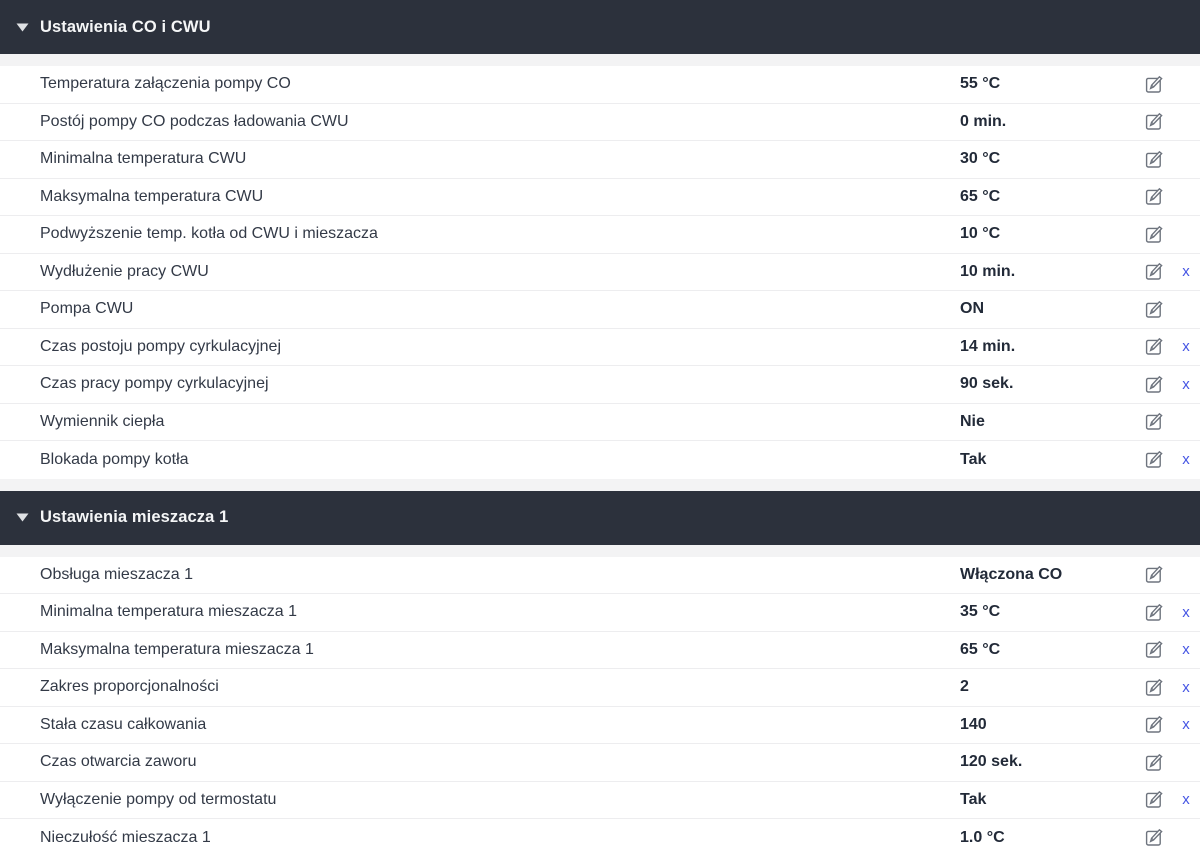 The image size is (1200, 857). What do you see at coordinates (964, 687) in the screenshot?
I see `setting-value: 2` at bounding box center [964, 687].